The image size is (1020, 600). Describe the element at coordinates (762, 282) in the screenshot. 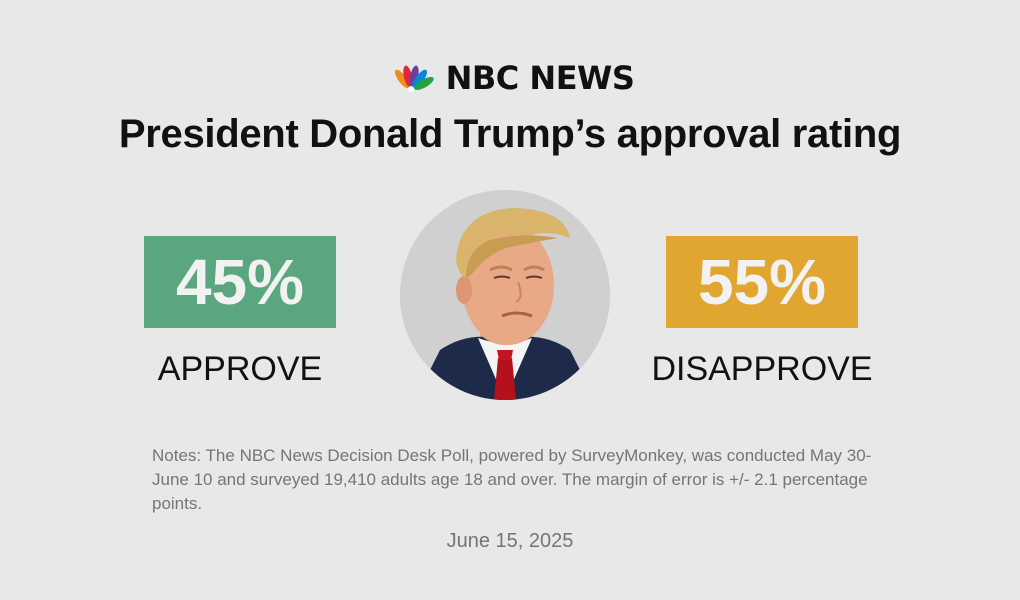

I see `disapprove-value-box: 55%` at that location.